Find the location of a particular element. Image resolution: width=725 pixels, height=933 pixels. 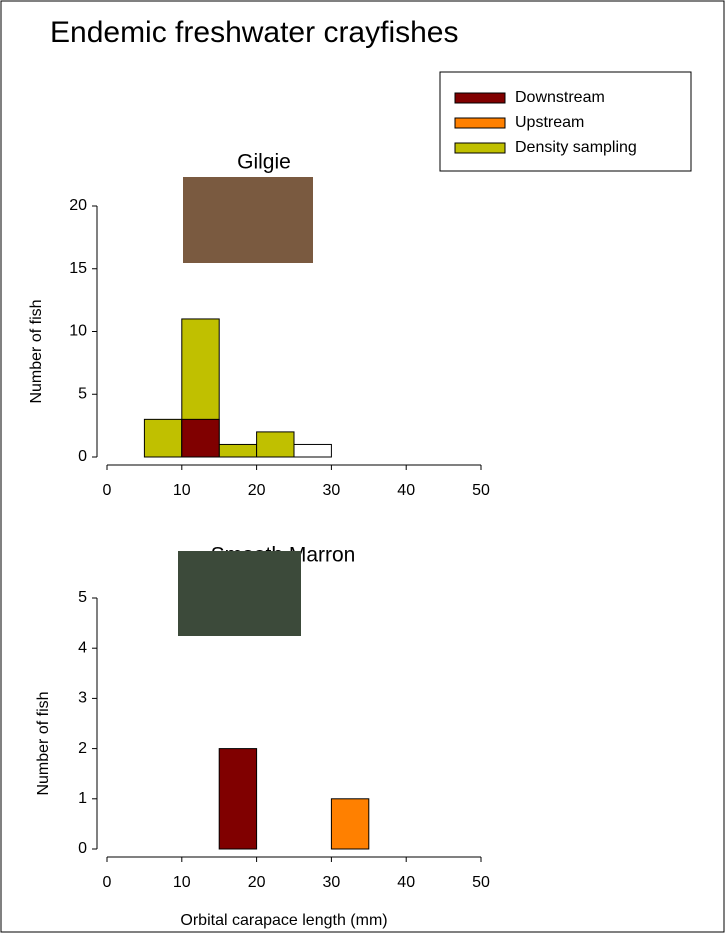

y-tick-label: 4 is located at coordinates (82, 647).